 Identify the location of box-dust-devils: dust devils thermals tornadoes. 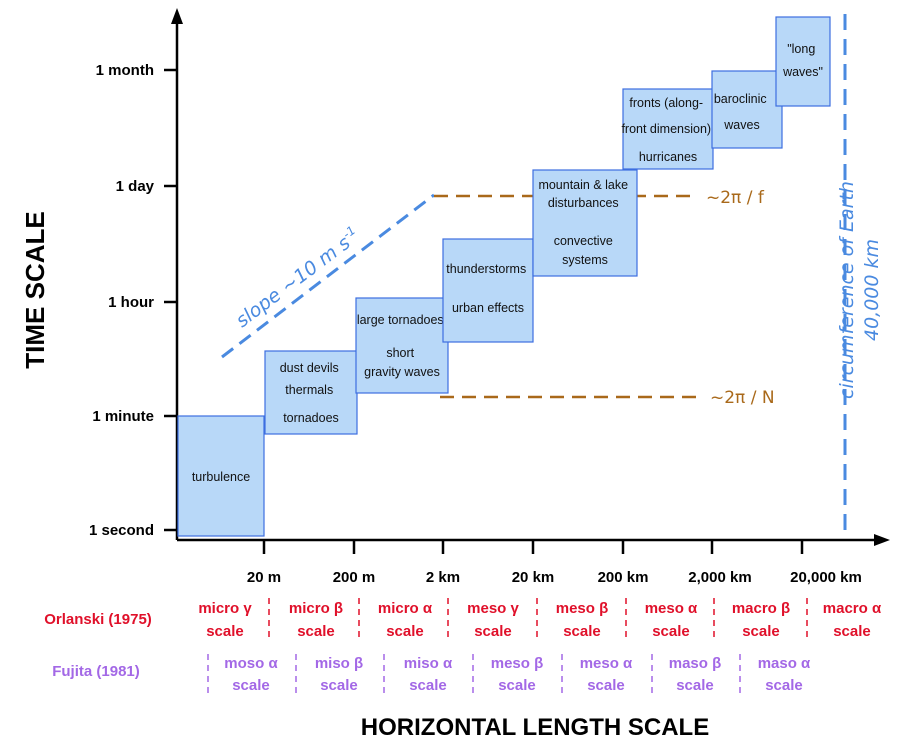
(311, 392).